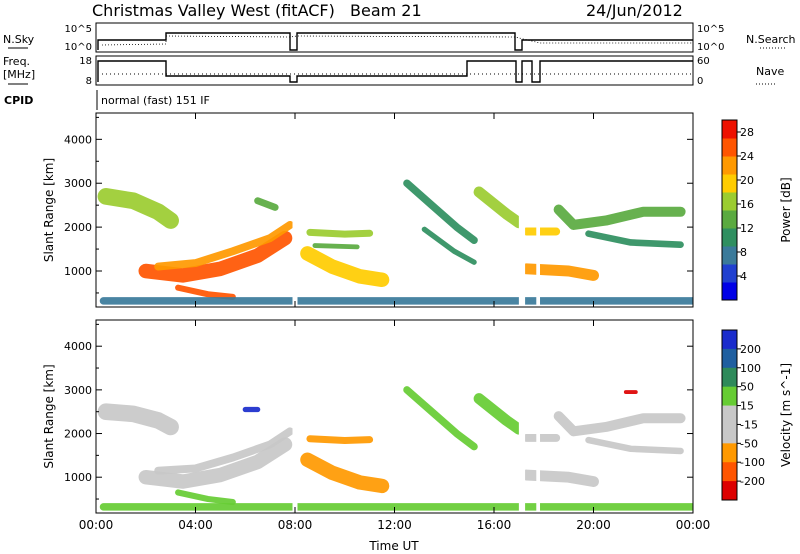 Image resolution: width=800 pixels, height=554 pixels. I want to click on velocity-colorbar-tick-label-2: 50, so click(747, 387).